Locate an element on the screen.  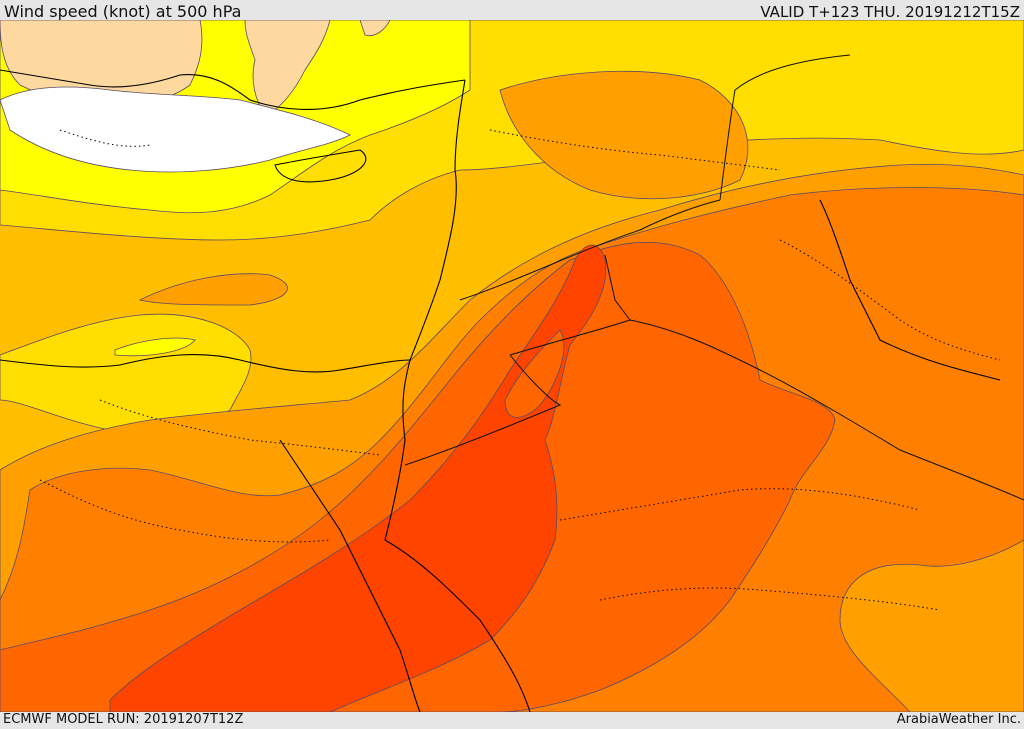
coastline-red-sea-west is located at coordinates (350, 575).